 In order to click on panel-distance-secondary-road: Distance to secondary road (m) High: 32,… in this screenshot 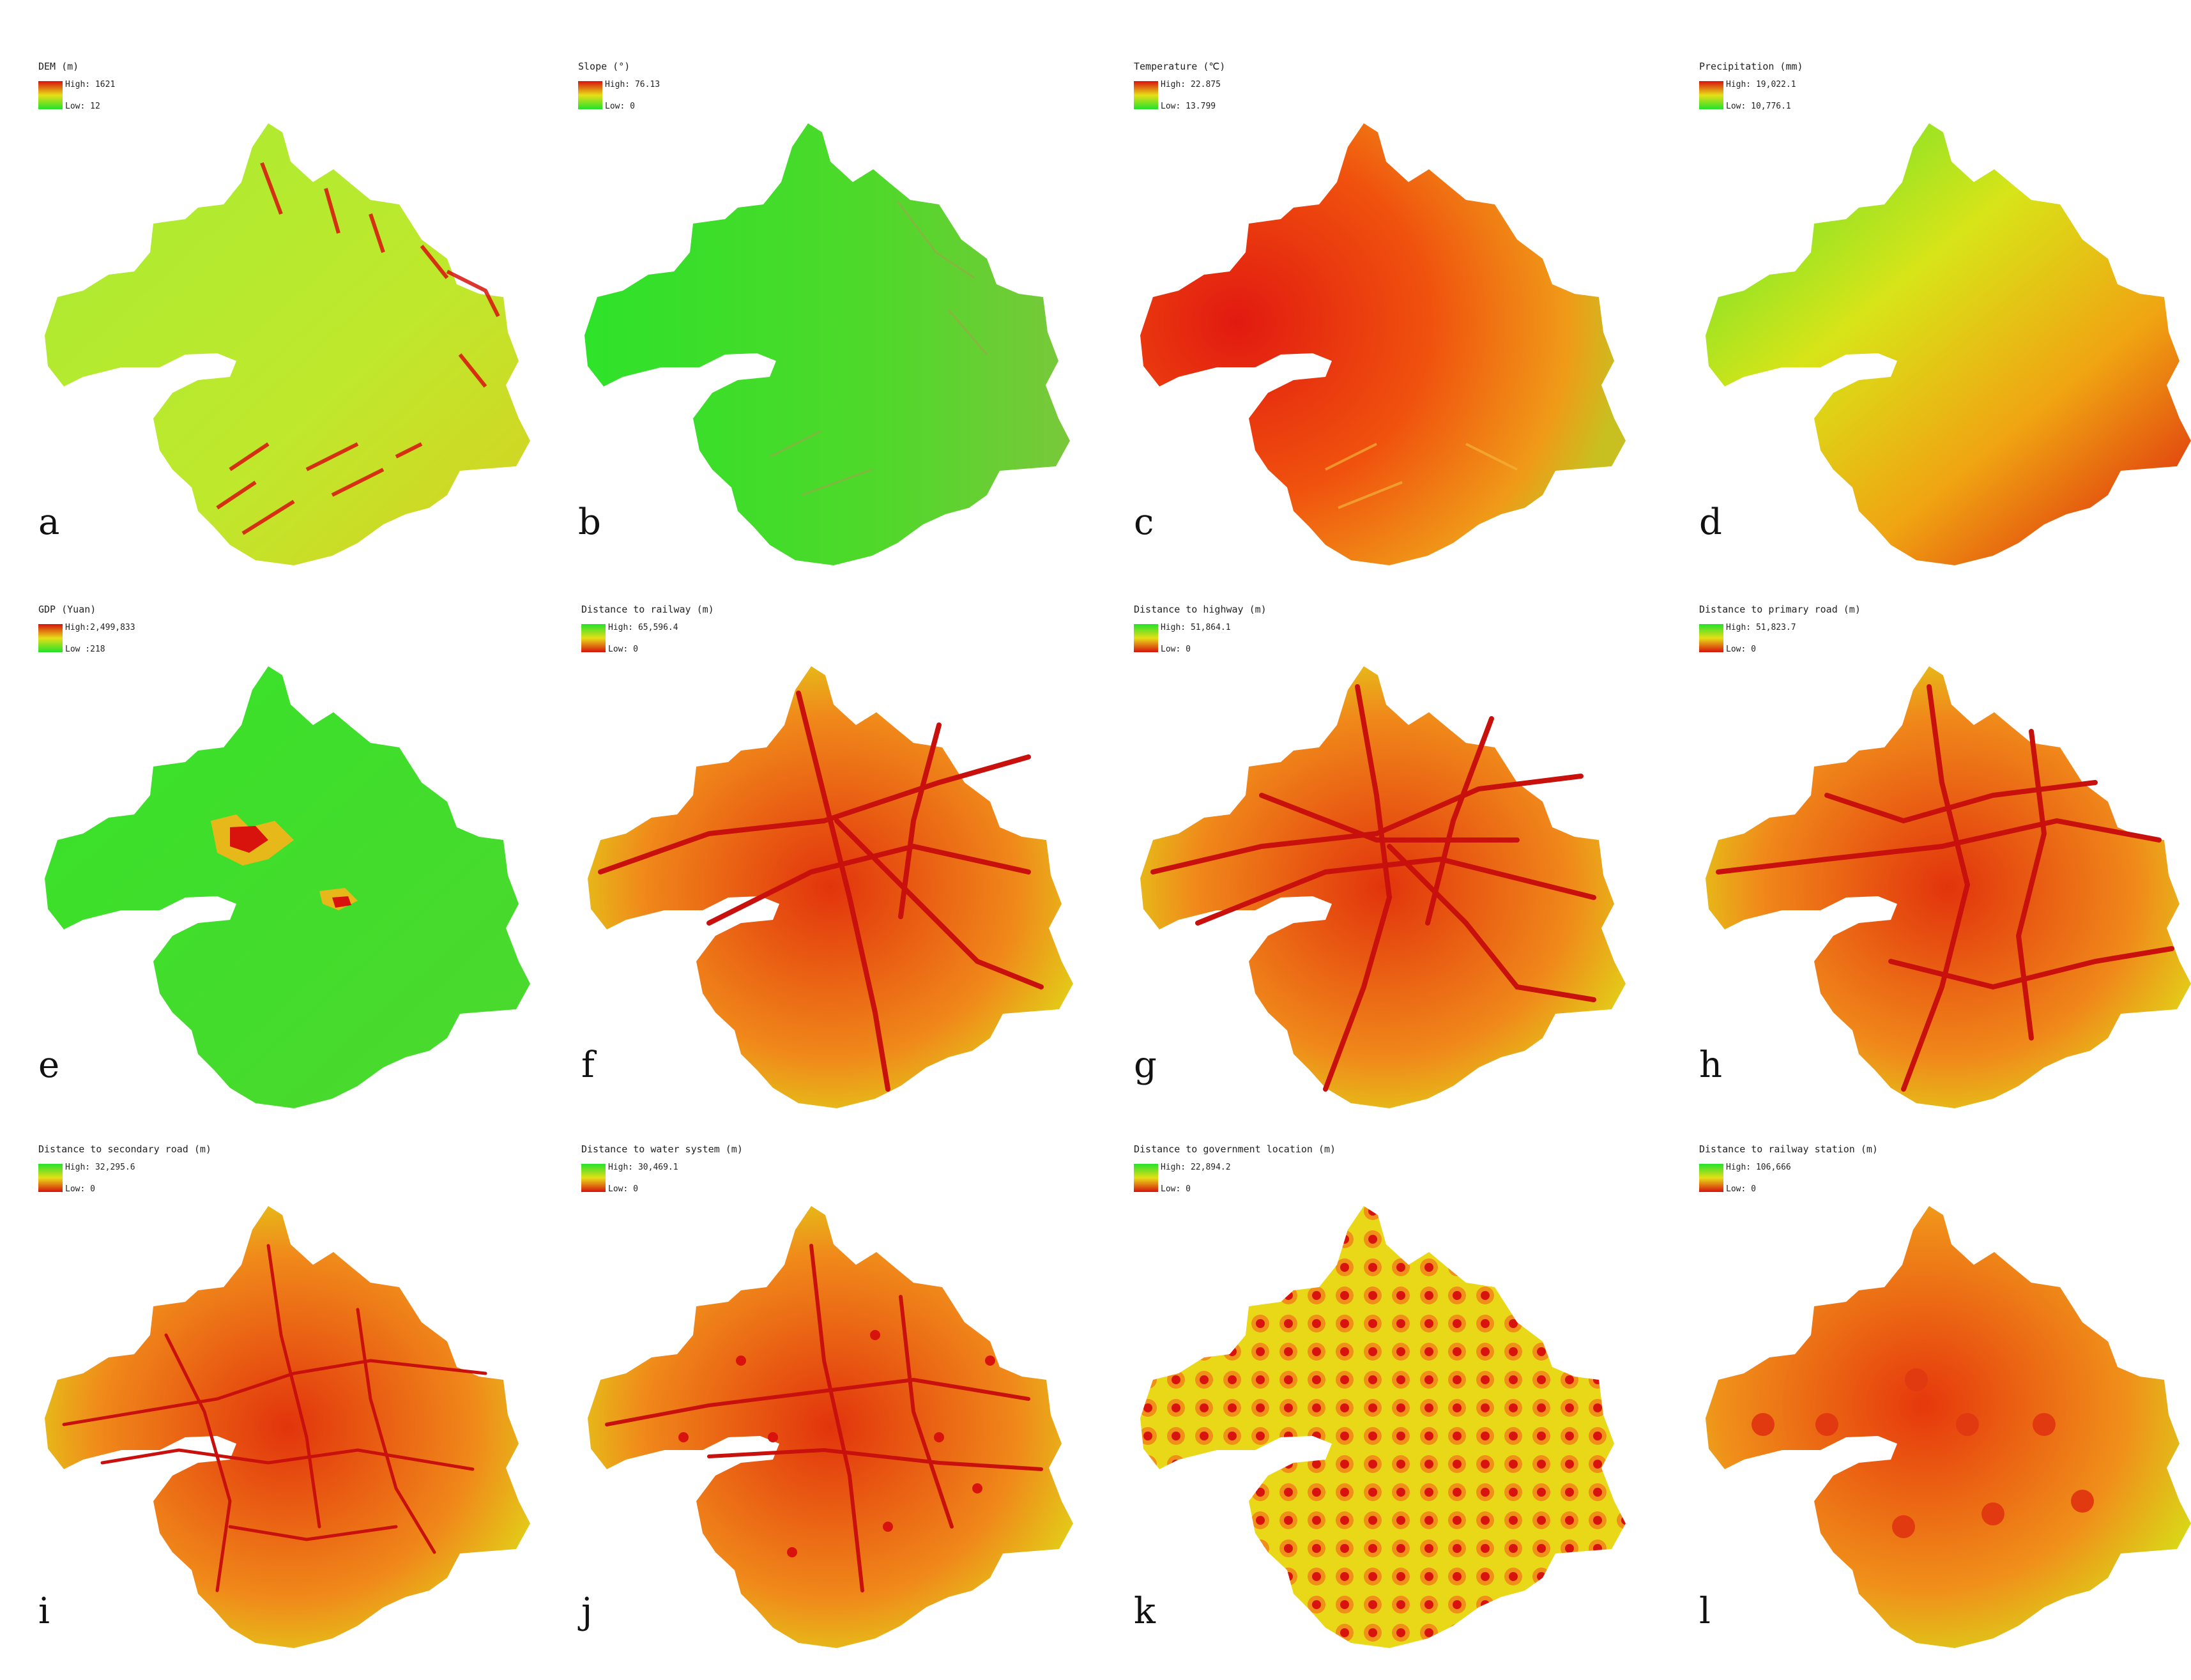, I will do `click(300, 1411)`.